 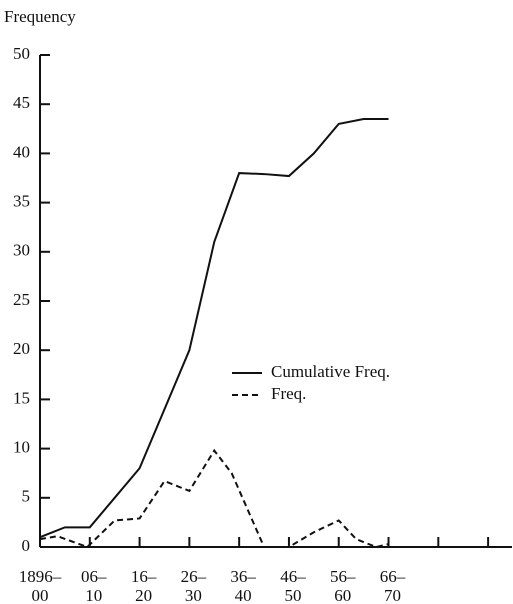 What do you see at coordinates (194, 576) in the screenshot?
I see `x-tick-label: 26–` at bounding box center [194, 576].